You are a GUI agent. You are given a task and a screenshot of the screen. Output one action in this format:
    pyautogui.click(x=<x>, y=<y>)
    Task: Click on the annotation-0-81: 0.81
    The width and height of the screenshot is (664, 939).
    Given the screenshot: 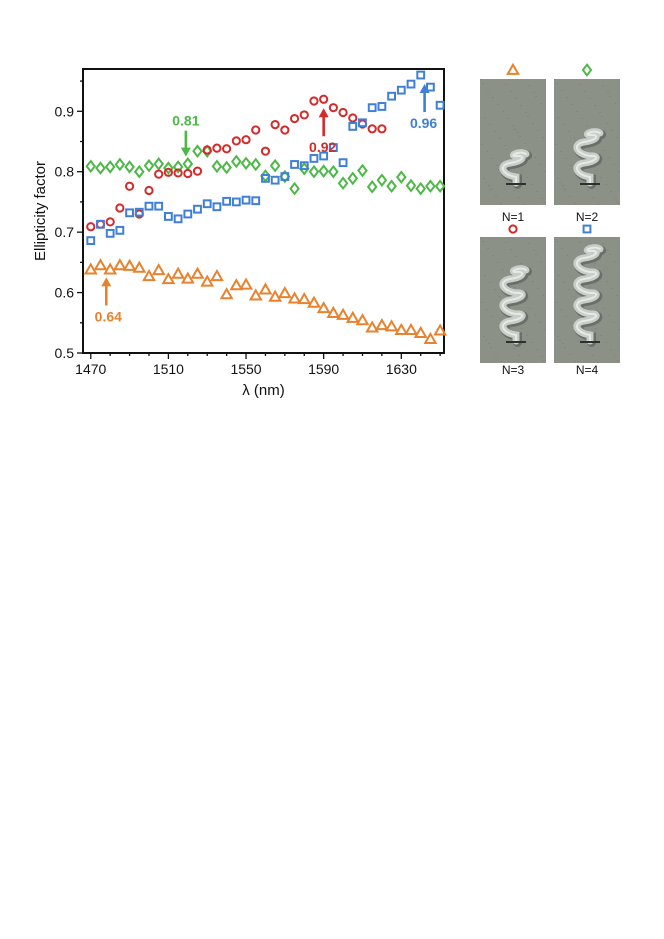 What is the action you would take?
    pyautogui.click(x=186, y=135)
    